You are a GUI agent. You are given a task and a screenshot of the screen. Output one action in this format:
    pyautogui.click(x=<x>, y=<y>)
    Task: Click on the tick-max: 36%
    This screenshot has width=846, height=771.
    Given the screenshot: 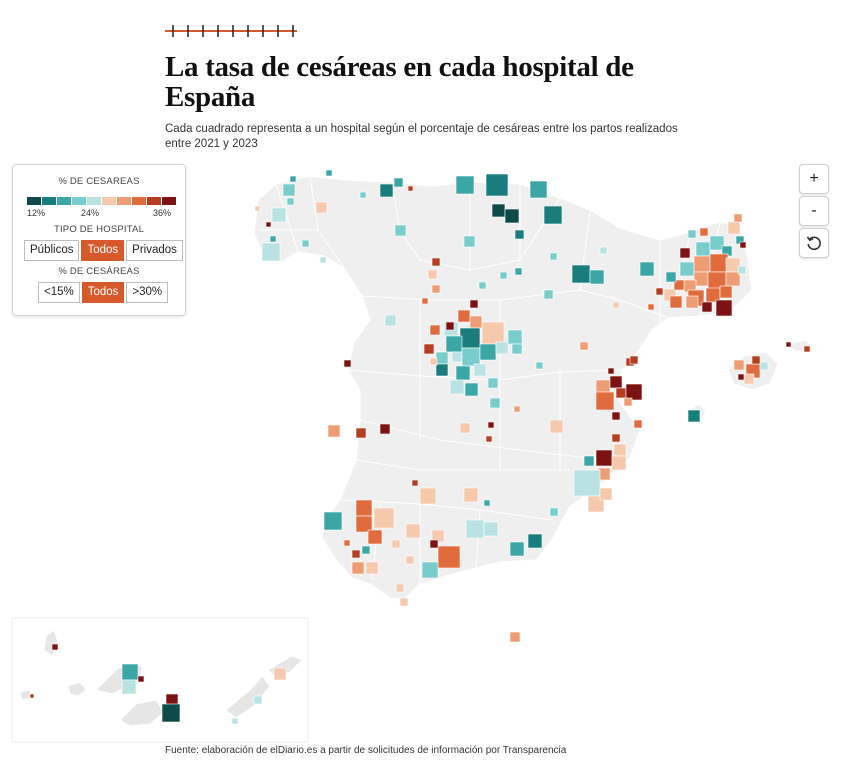 What is the action you would take?
    pyautogui.click(x=162, y=213)
    